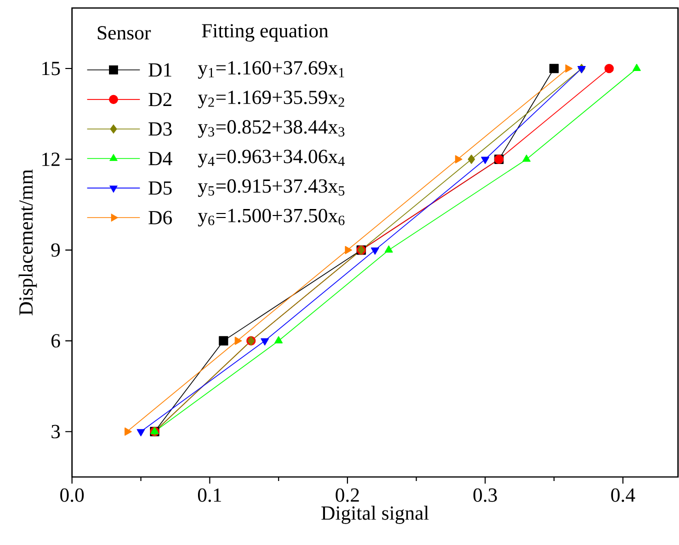  What do you see at coordinates (623, 495) in the screenshot?
I see `x-tick-label: 0.4` at bounding box center [623, 495].